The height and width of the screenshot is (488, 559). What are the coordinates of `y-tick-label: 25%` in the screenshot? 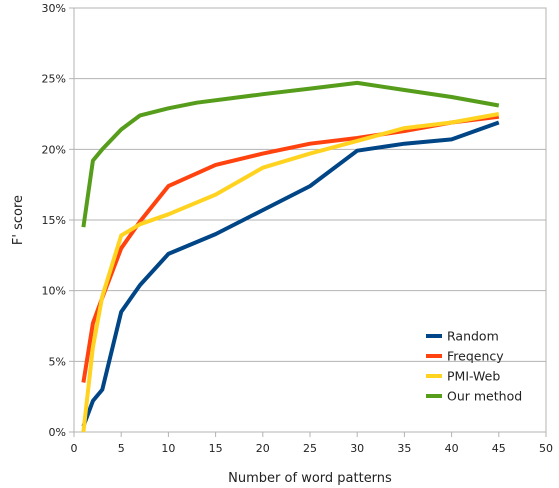 It's located at (54, 79).